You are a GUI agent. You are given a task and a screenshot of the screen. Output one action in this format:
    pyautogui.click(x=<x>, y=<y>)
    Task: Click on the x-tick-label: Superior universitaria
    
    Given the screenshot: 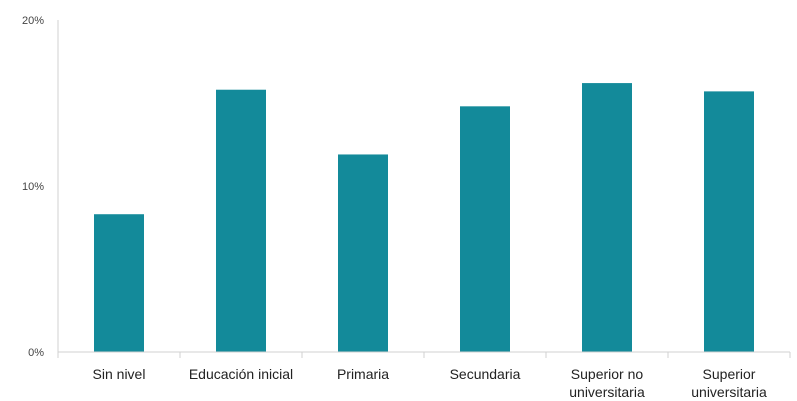 What is the action you would take?
    pyautogui.click(x=729, y=383)
    